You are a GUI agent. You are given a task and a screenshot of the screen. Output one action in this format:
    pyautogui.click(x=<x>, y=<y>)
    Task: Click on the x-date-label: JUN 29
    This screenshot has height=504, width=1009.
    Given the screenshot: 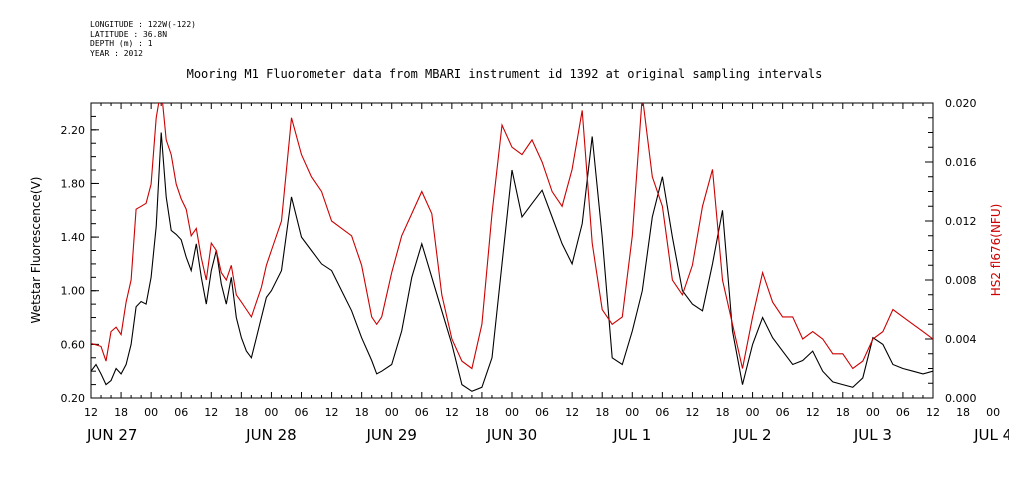 What is the action you would take?
    pyautogui.click(x=390, y=435)
    